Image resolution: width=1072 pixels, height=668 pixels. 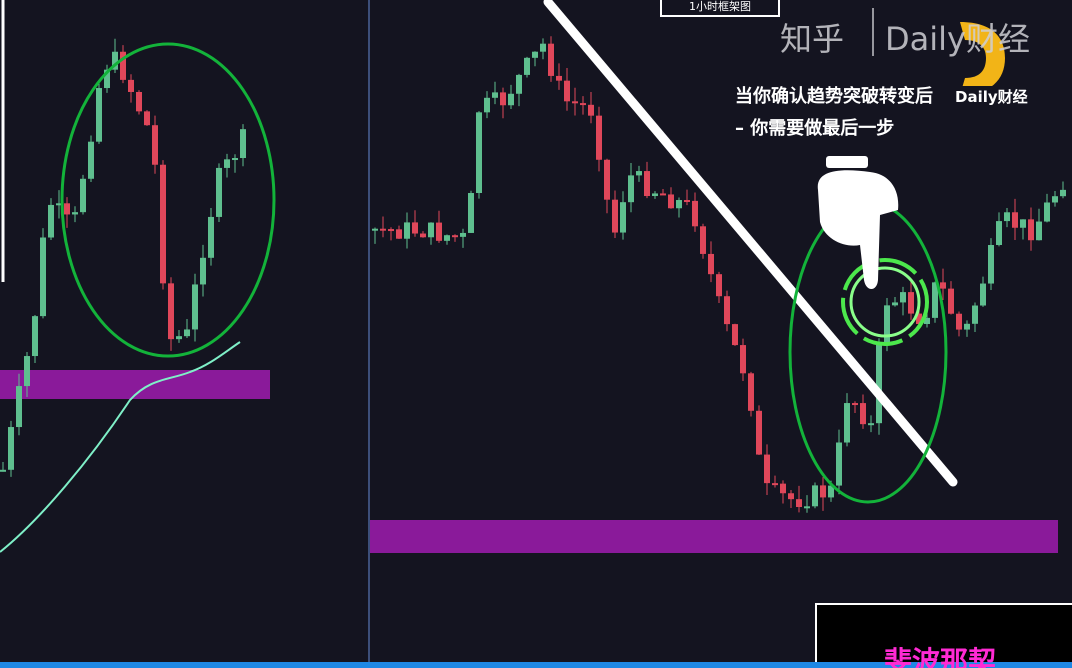 I want to click on title-box, so click(x=720, y=8).